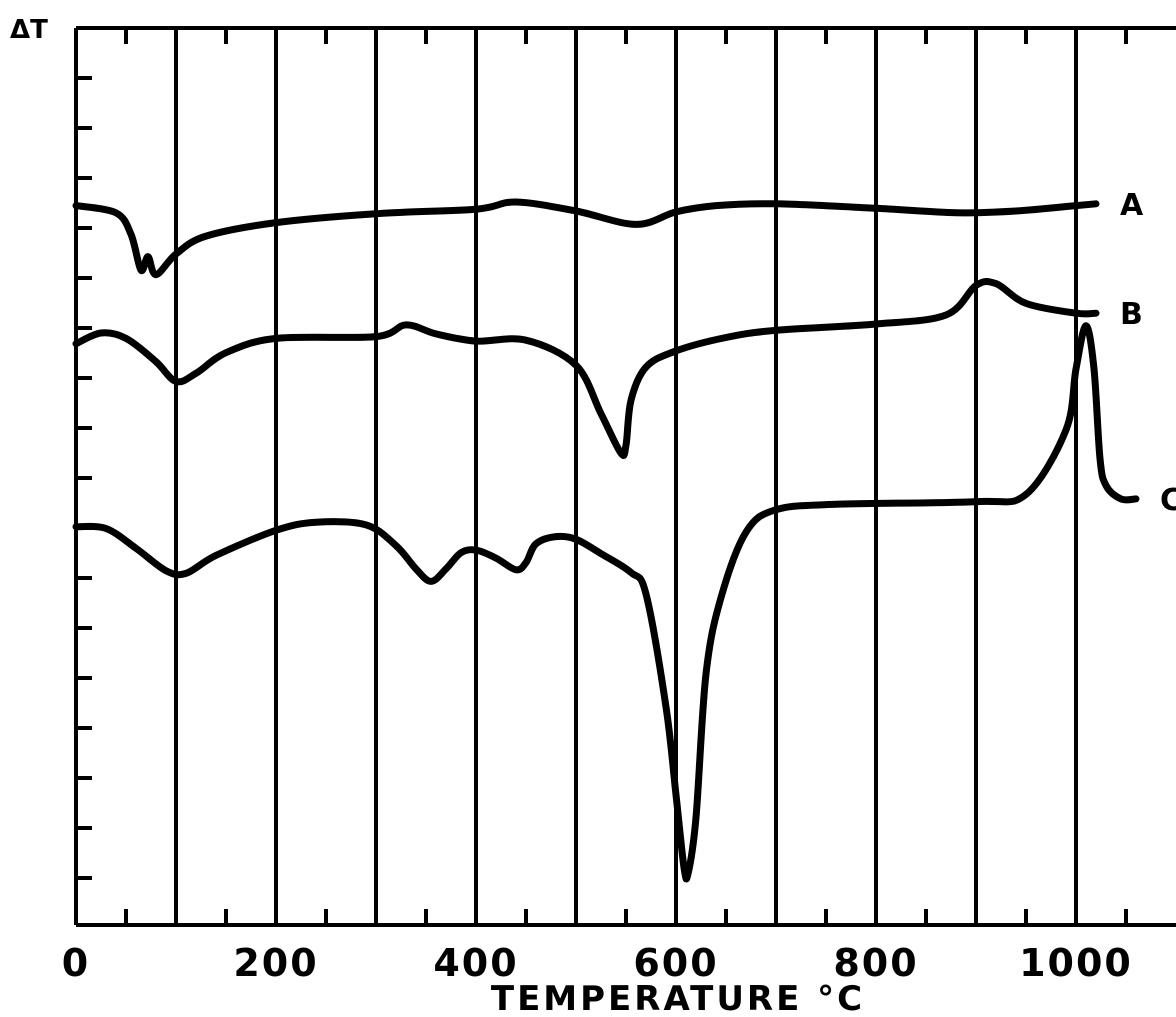 The image size is (1176, 1017). I want to click on curve-a, so click(586, 238).